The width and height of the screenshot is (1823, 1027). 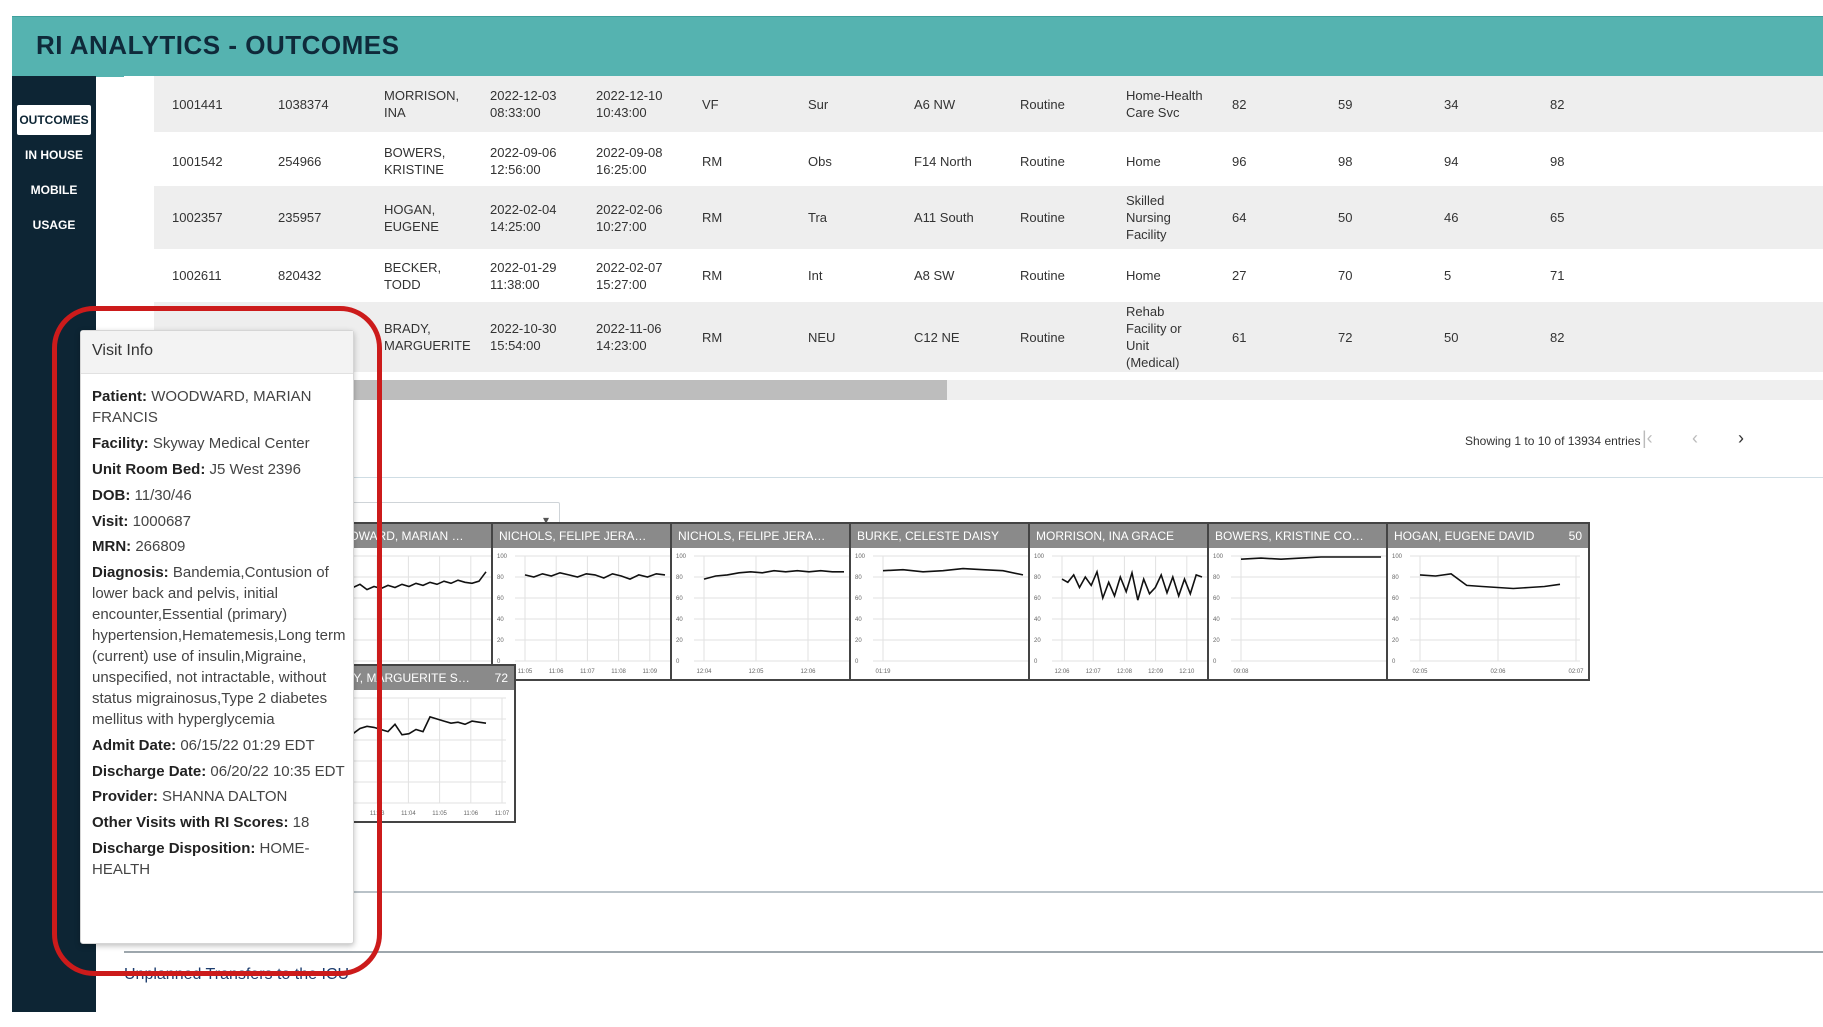 I want to click on horizontal-scrollbar, so click(x=988, y=390).